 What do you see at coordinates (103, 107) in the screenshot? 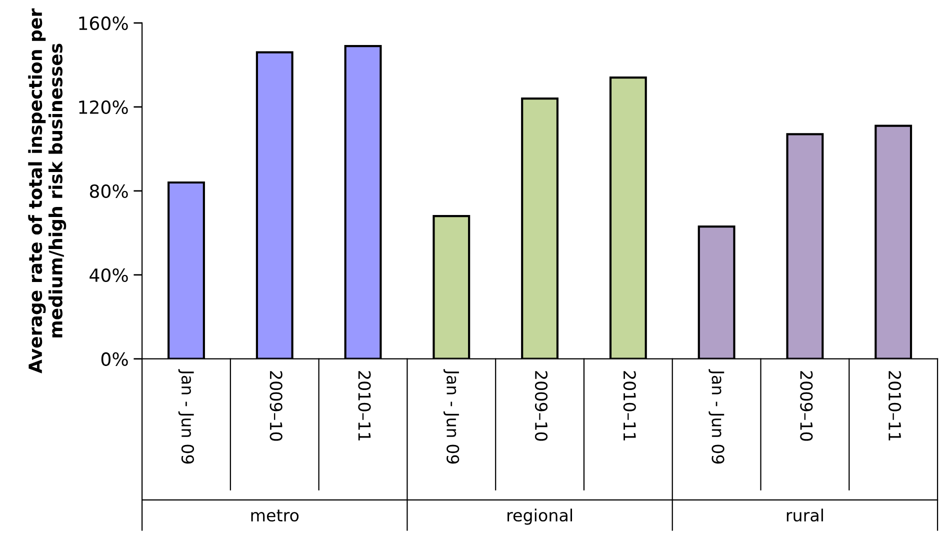
I see `y-tick-label: 120%` at bounding box center [103, 107].